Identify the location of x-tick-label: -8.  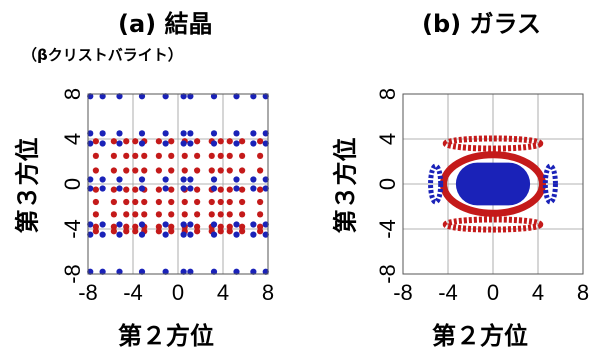
(403, 292).